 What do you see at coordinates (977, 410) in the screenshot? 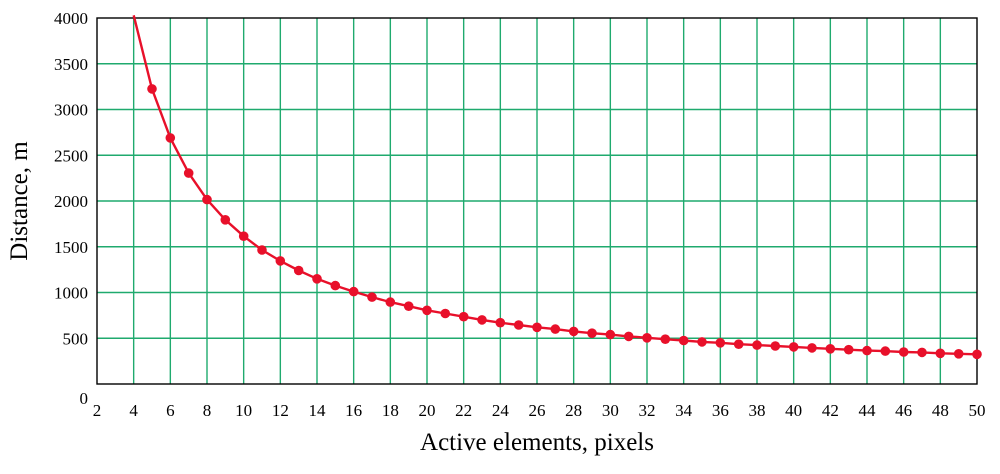
I see `x-tick-label: 50` at bounding box center [977, 410].